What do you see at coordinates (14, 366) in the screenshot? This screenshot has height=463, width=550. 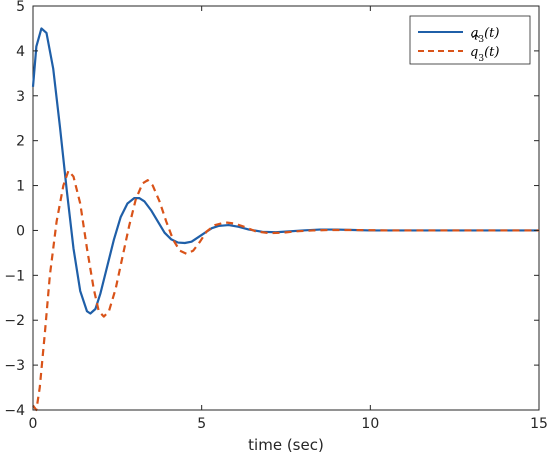 I see `y-tick-label: −3` at bounding box center [14, 366].